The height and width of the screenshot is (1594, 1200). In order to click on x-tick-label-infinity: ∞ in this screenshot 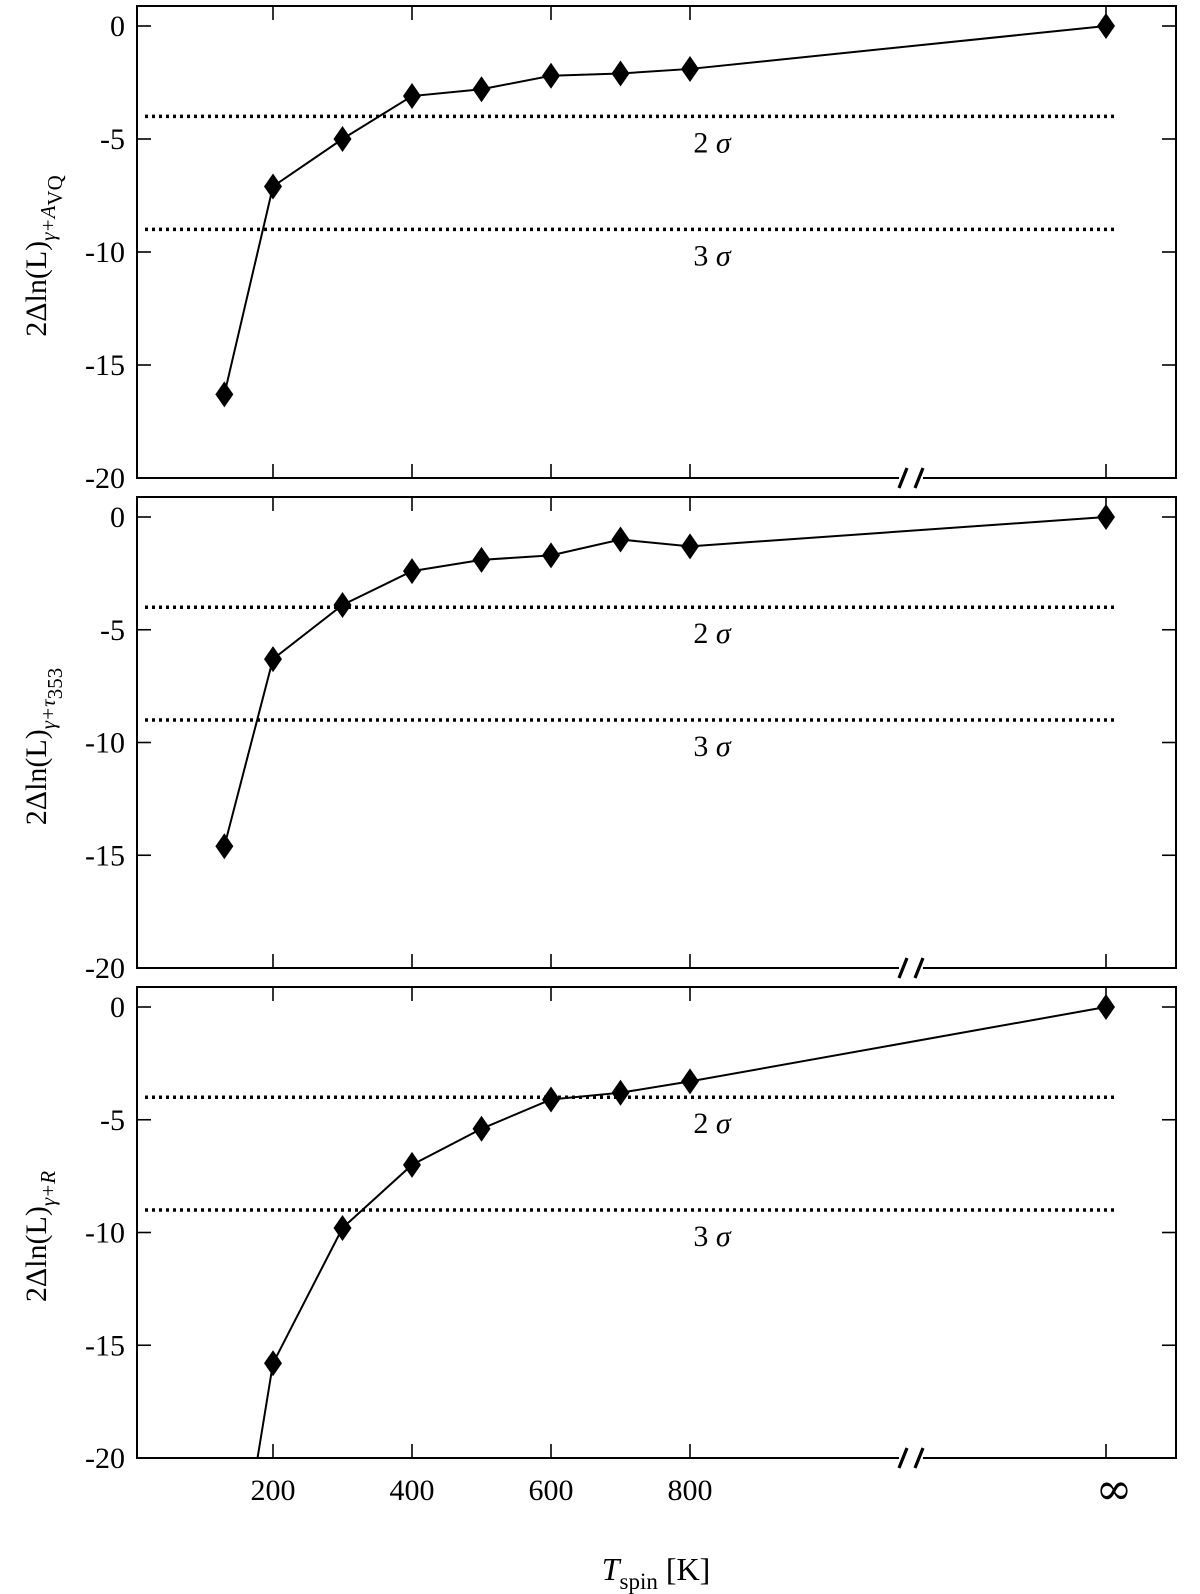, I will do `click(1114, 1489)`.